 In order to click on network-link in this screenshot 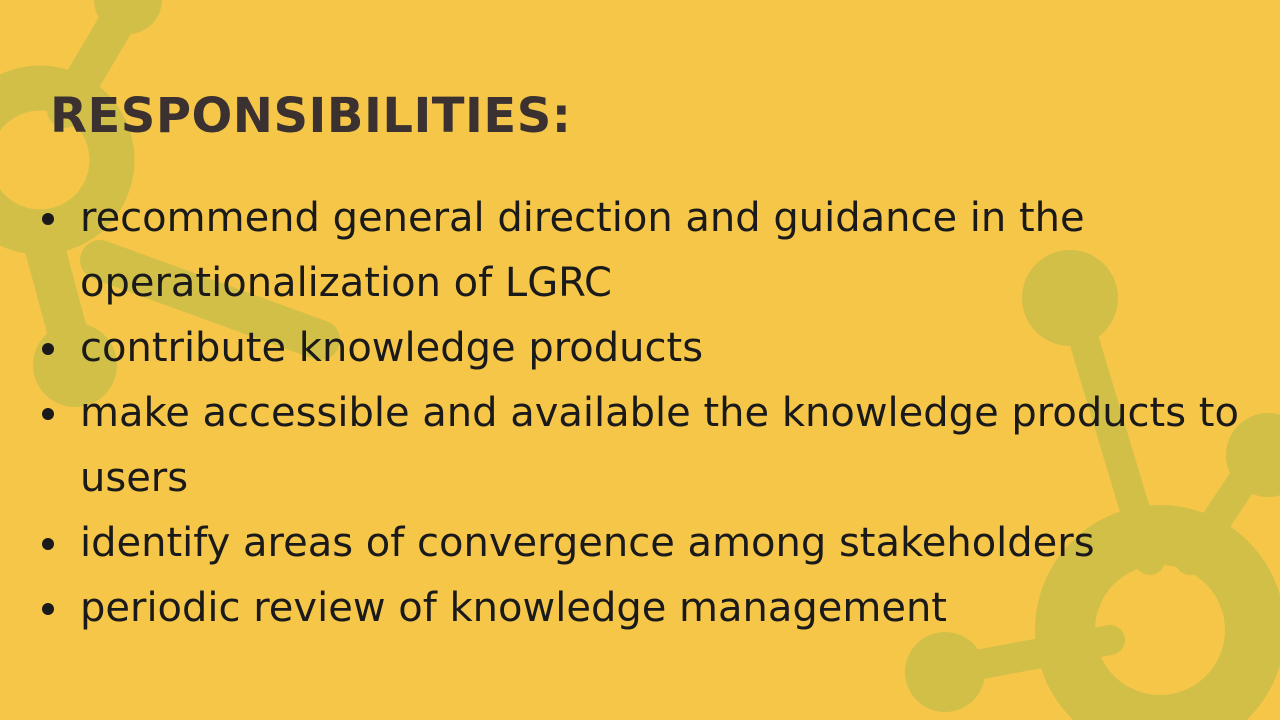, I will do `click(210, 300)`.